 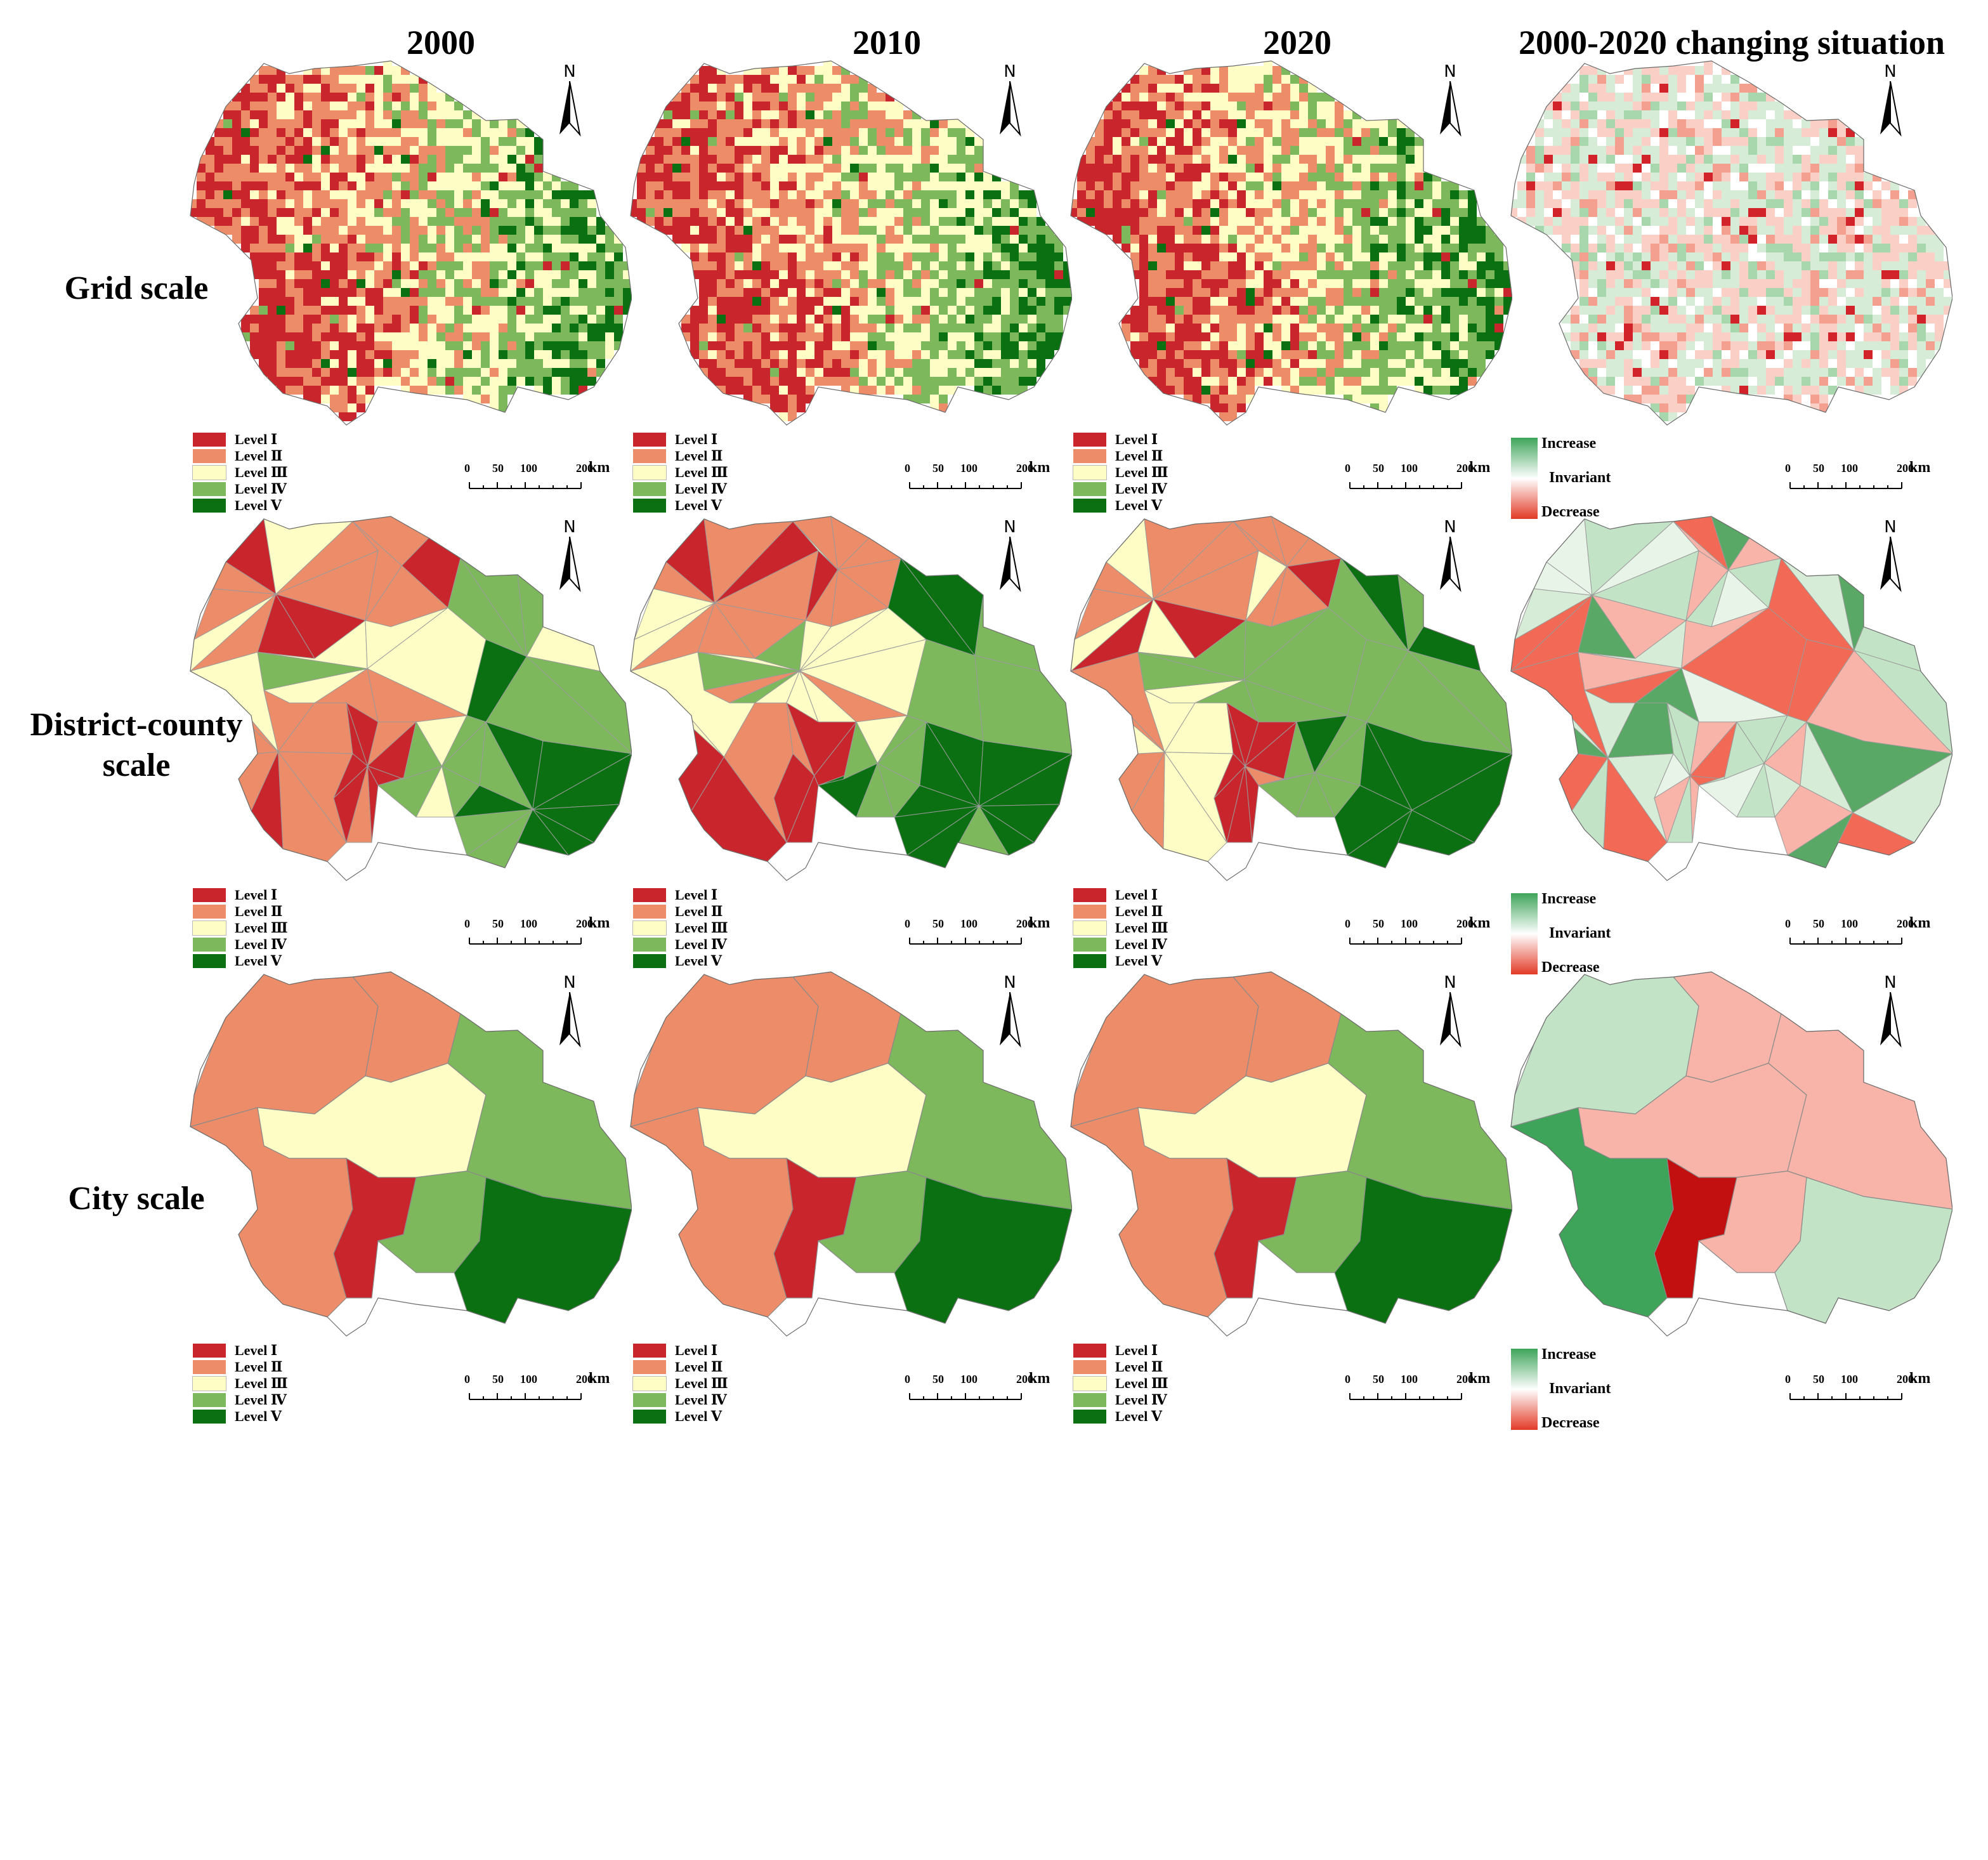 What do you see at coordinates (649, 456) in the screenshot?
I see `legend-swatch` at bounding box center [649, 456].